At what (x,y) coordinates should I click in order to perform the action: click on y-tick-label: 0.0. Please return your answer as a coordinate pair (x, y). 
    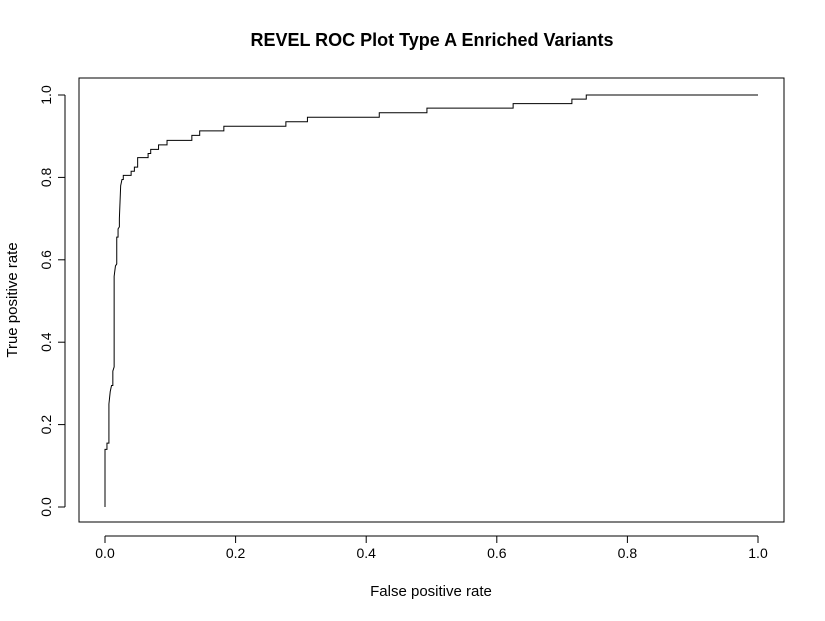
    Looking at the image, I should click on (46, 507).